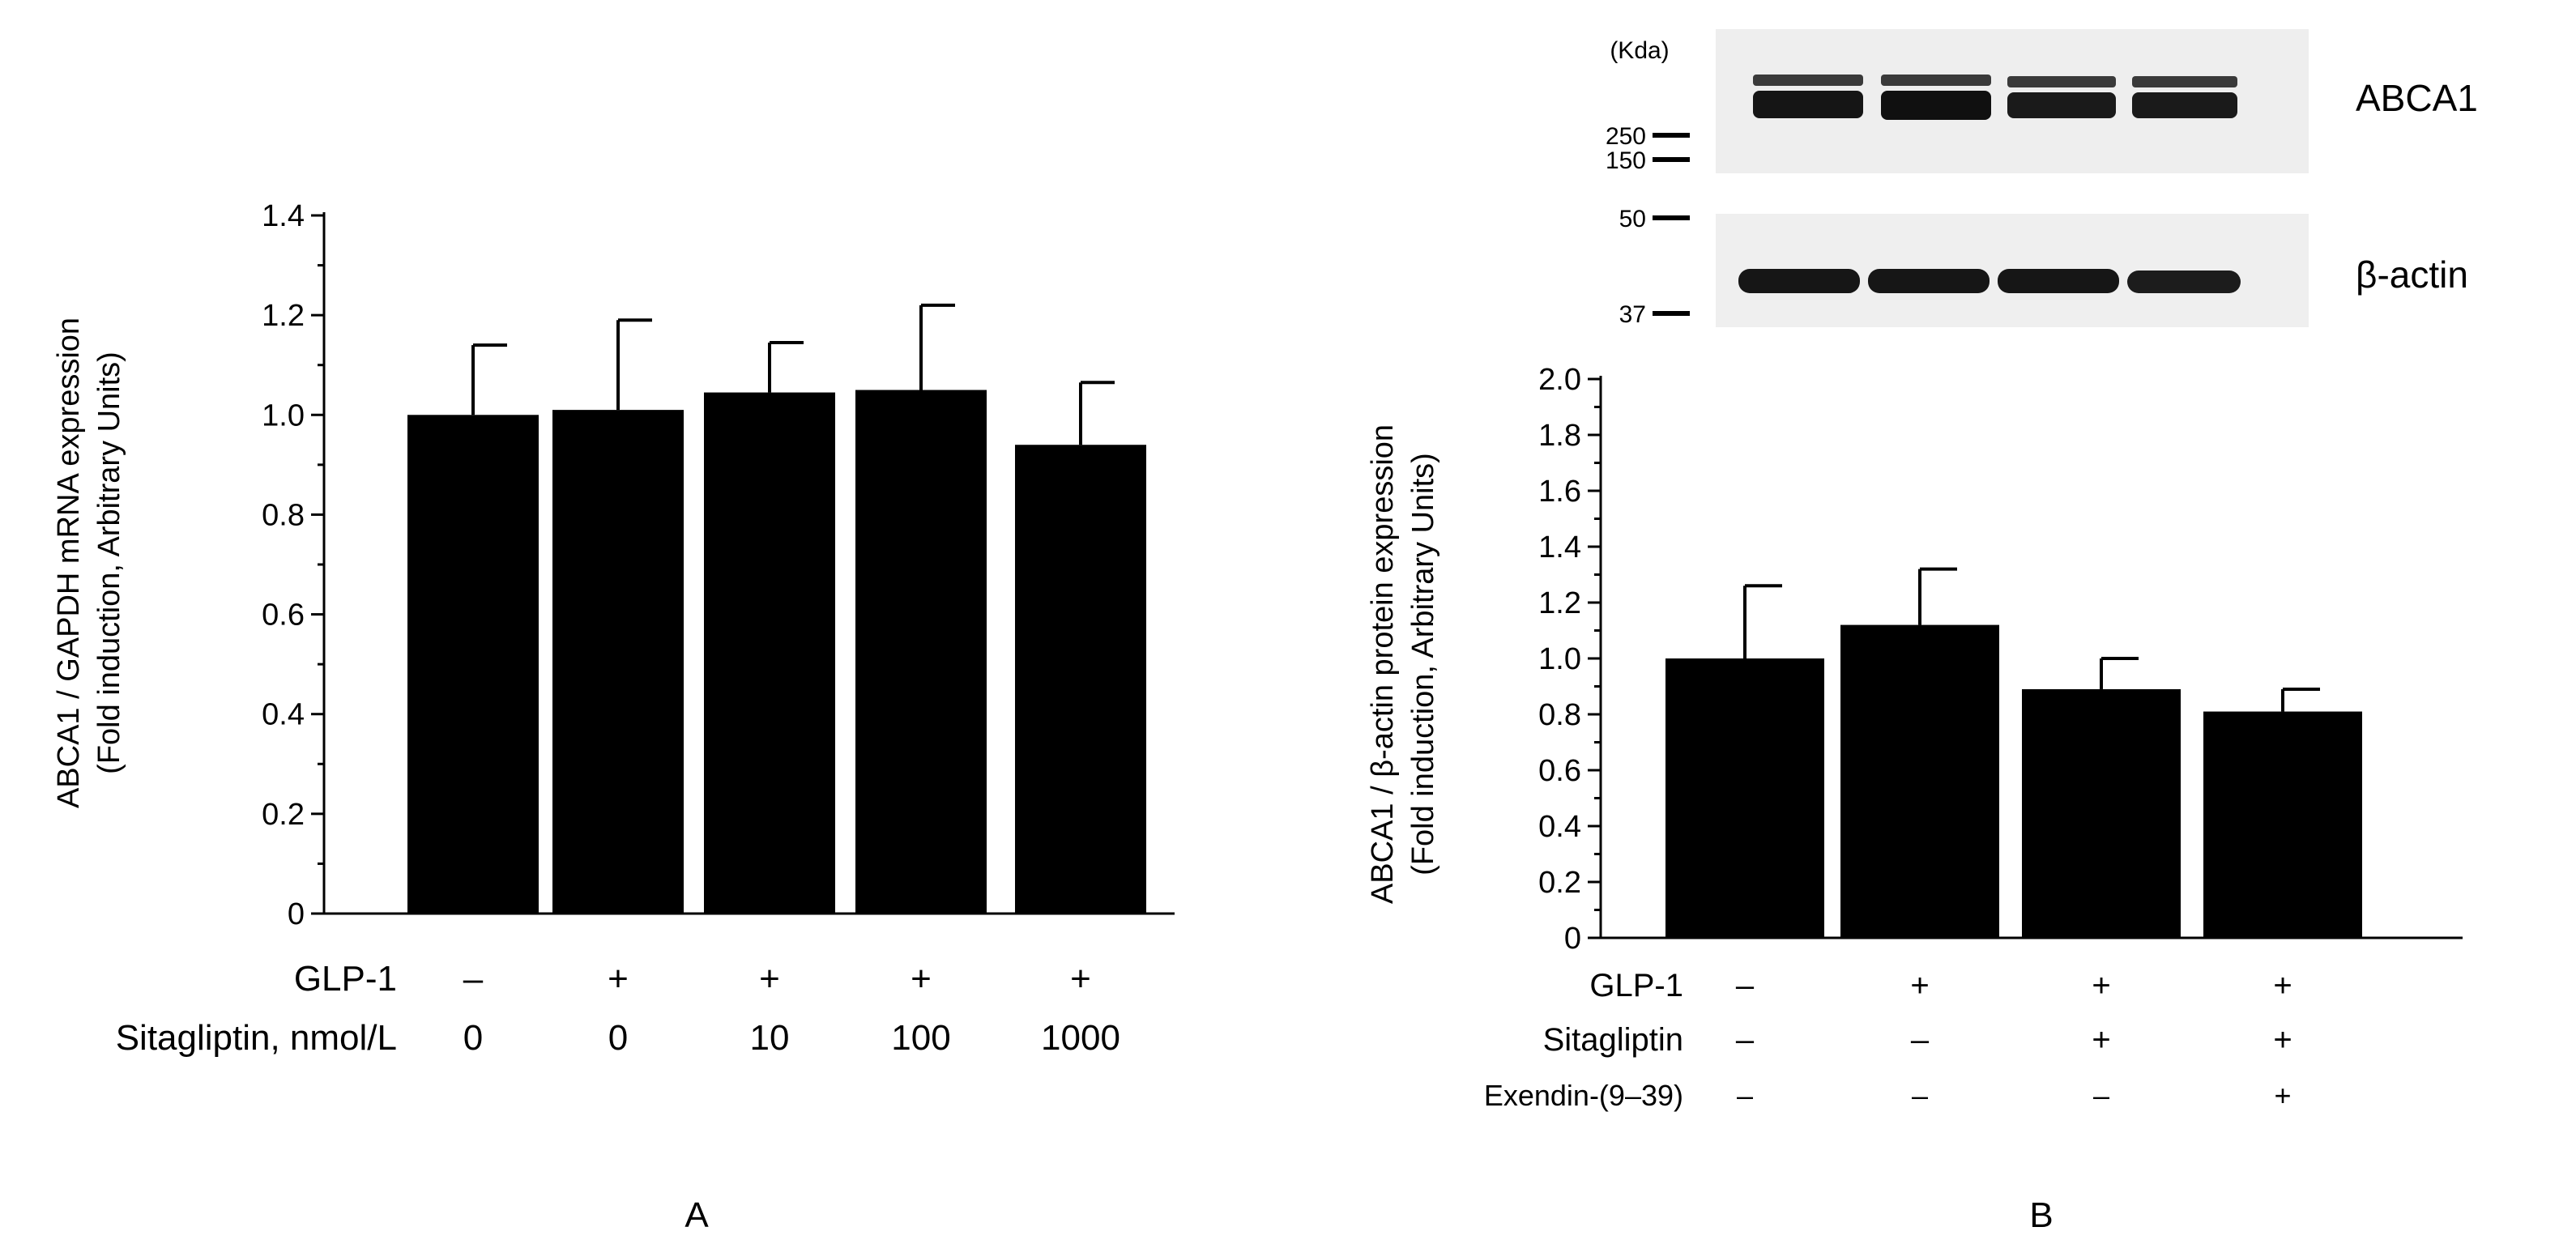 This screenshot has width=2576, height=1244. I want to click on panel-a-condition-label: GLP-1, so click(346, 979).